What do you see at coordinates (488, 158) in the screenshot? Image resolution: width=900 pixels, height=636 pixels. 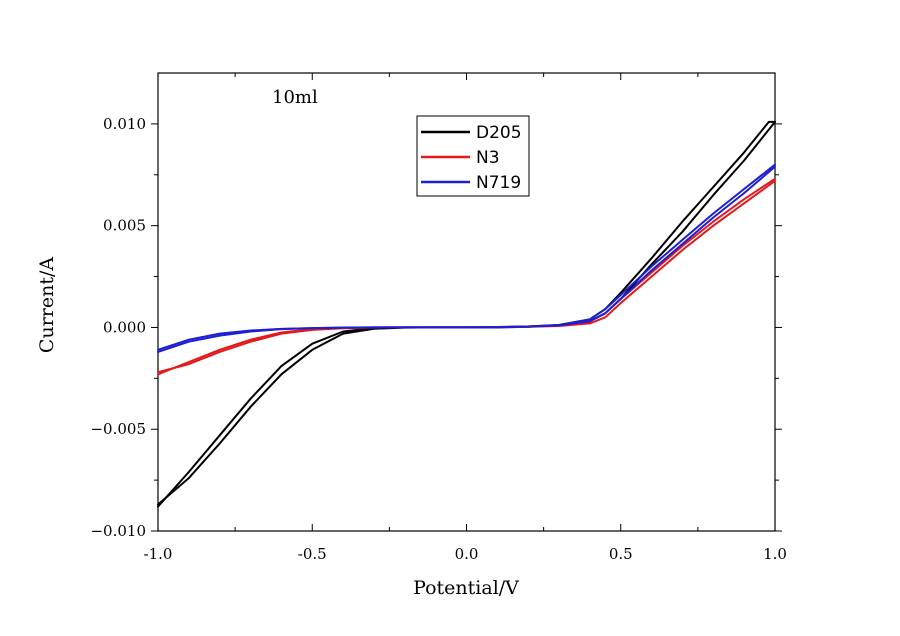 I see `legend-label-n3: N3` at bounding box center [488, 158].